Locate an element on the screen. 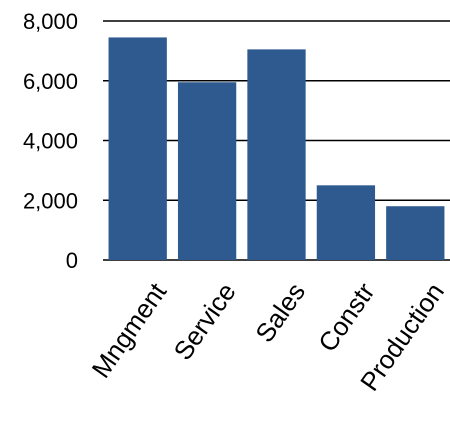  bar-sales is located at coordinates (276, 154).